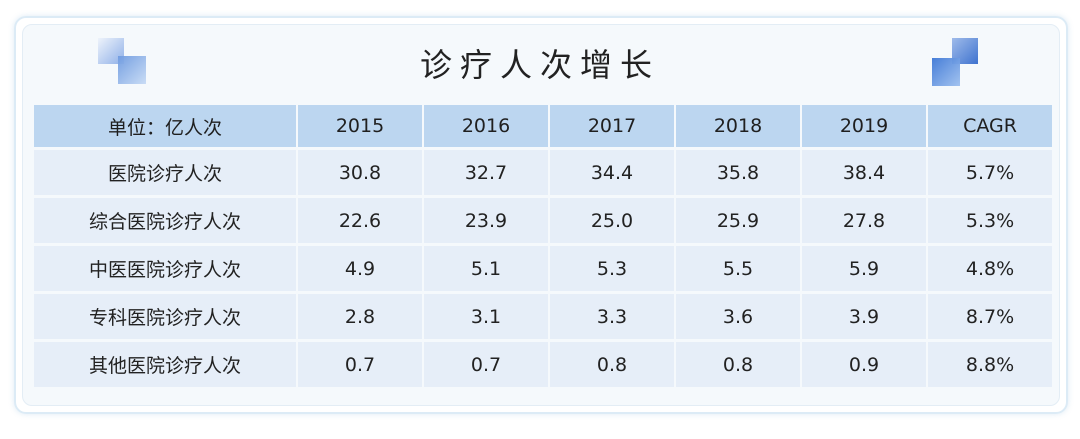 This screenshot has height=439, width=1080. I want to click on table-cell: 27.8, so click(864, 220).